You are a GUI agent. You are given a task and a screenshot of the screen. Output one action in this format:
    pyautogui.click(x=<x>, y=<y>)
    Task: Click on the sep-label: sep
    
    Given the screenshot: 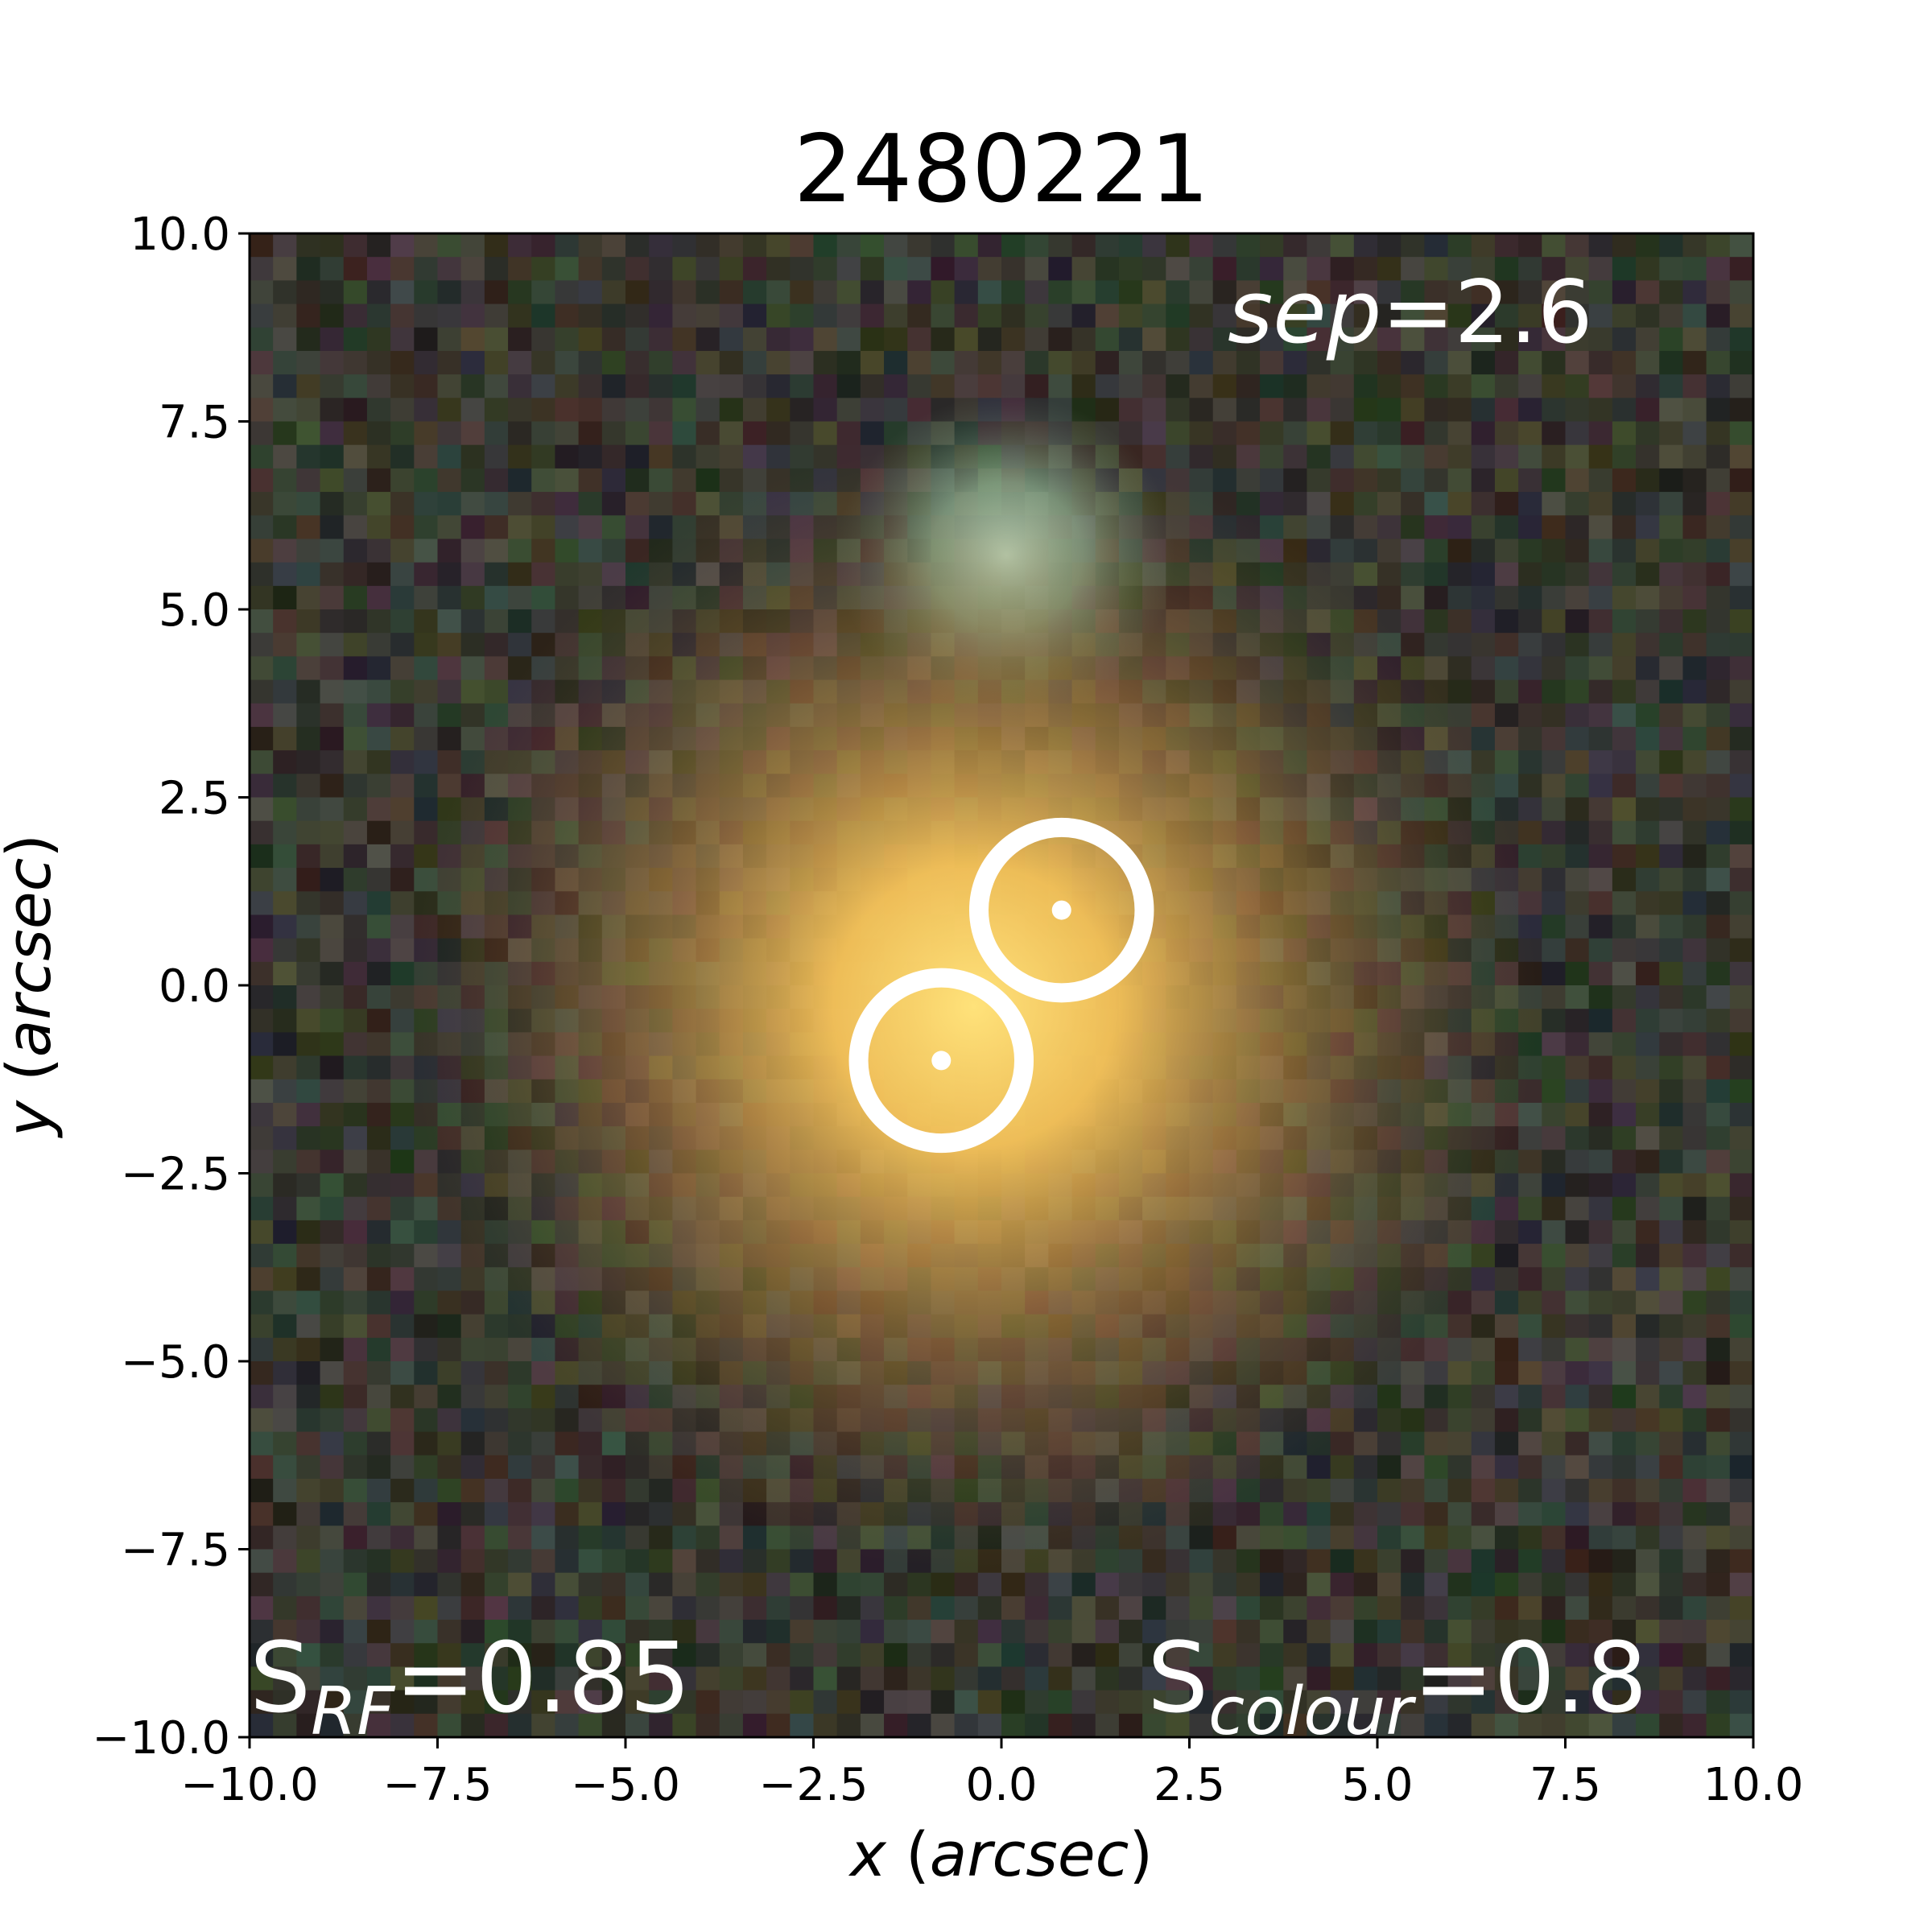 What is the action you would take?
    pyautogui.click(x=1304, y=312)
    